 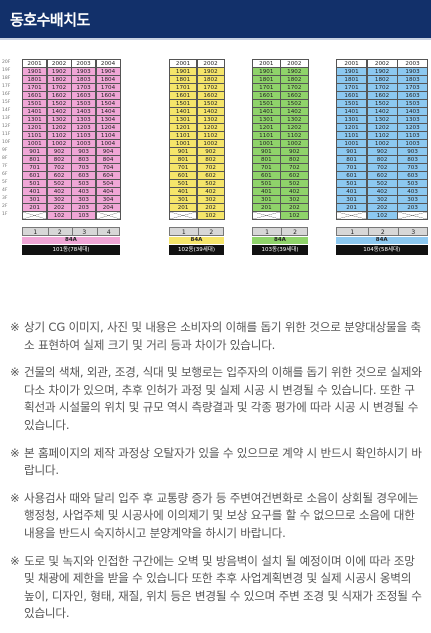 What do you see at coordinates (382, 250) in the screenshot?
I see `building-name-label: 104동(58세대)` at bounding box center [382, 250].